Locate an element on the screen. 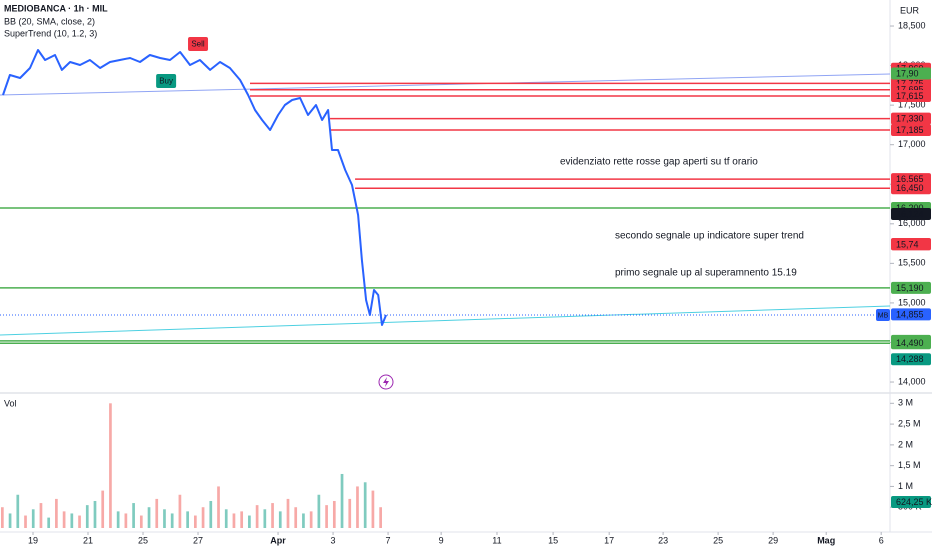 The width and height of the screenshot is (932, 550). price-badge-label: 15,74 is located at coordinates (907, 244).